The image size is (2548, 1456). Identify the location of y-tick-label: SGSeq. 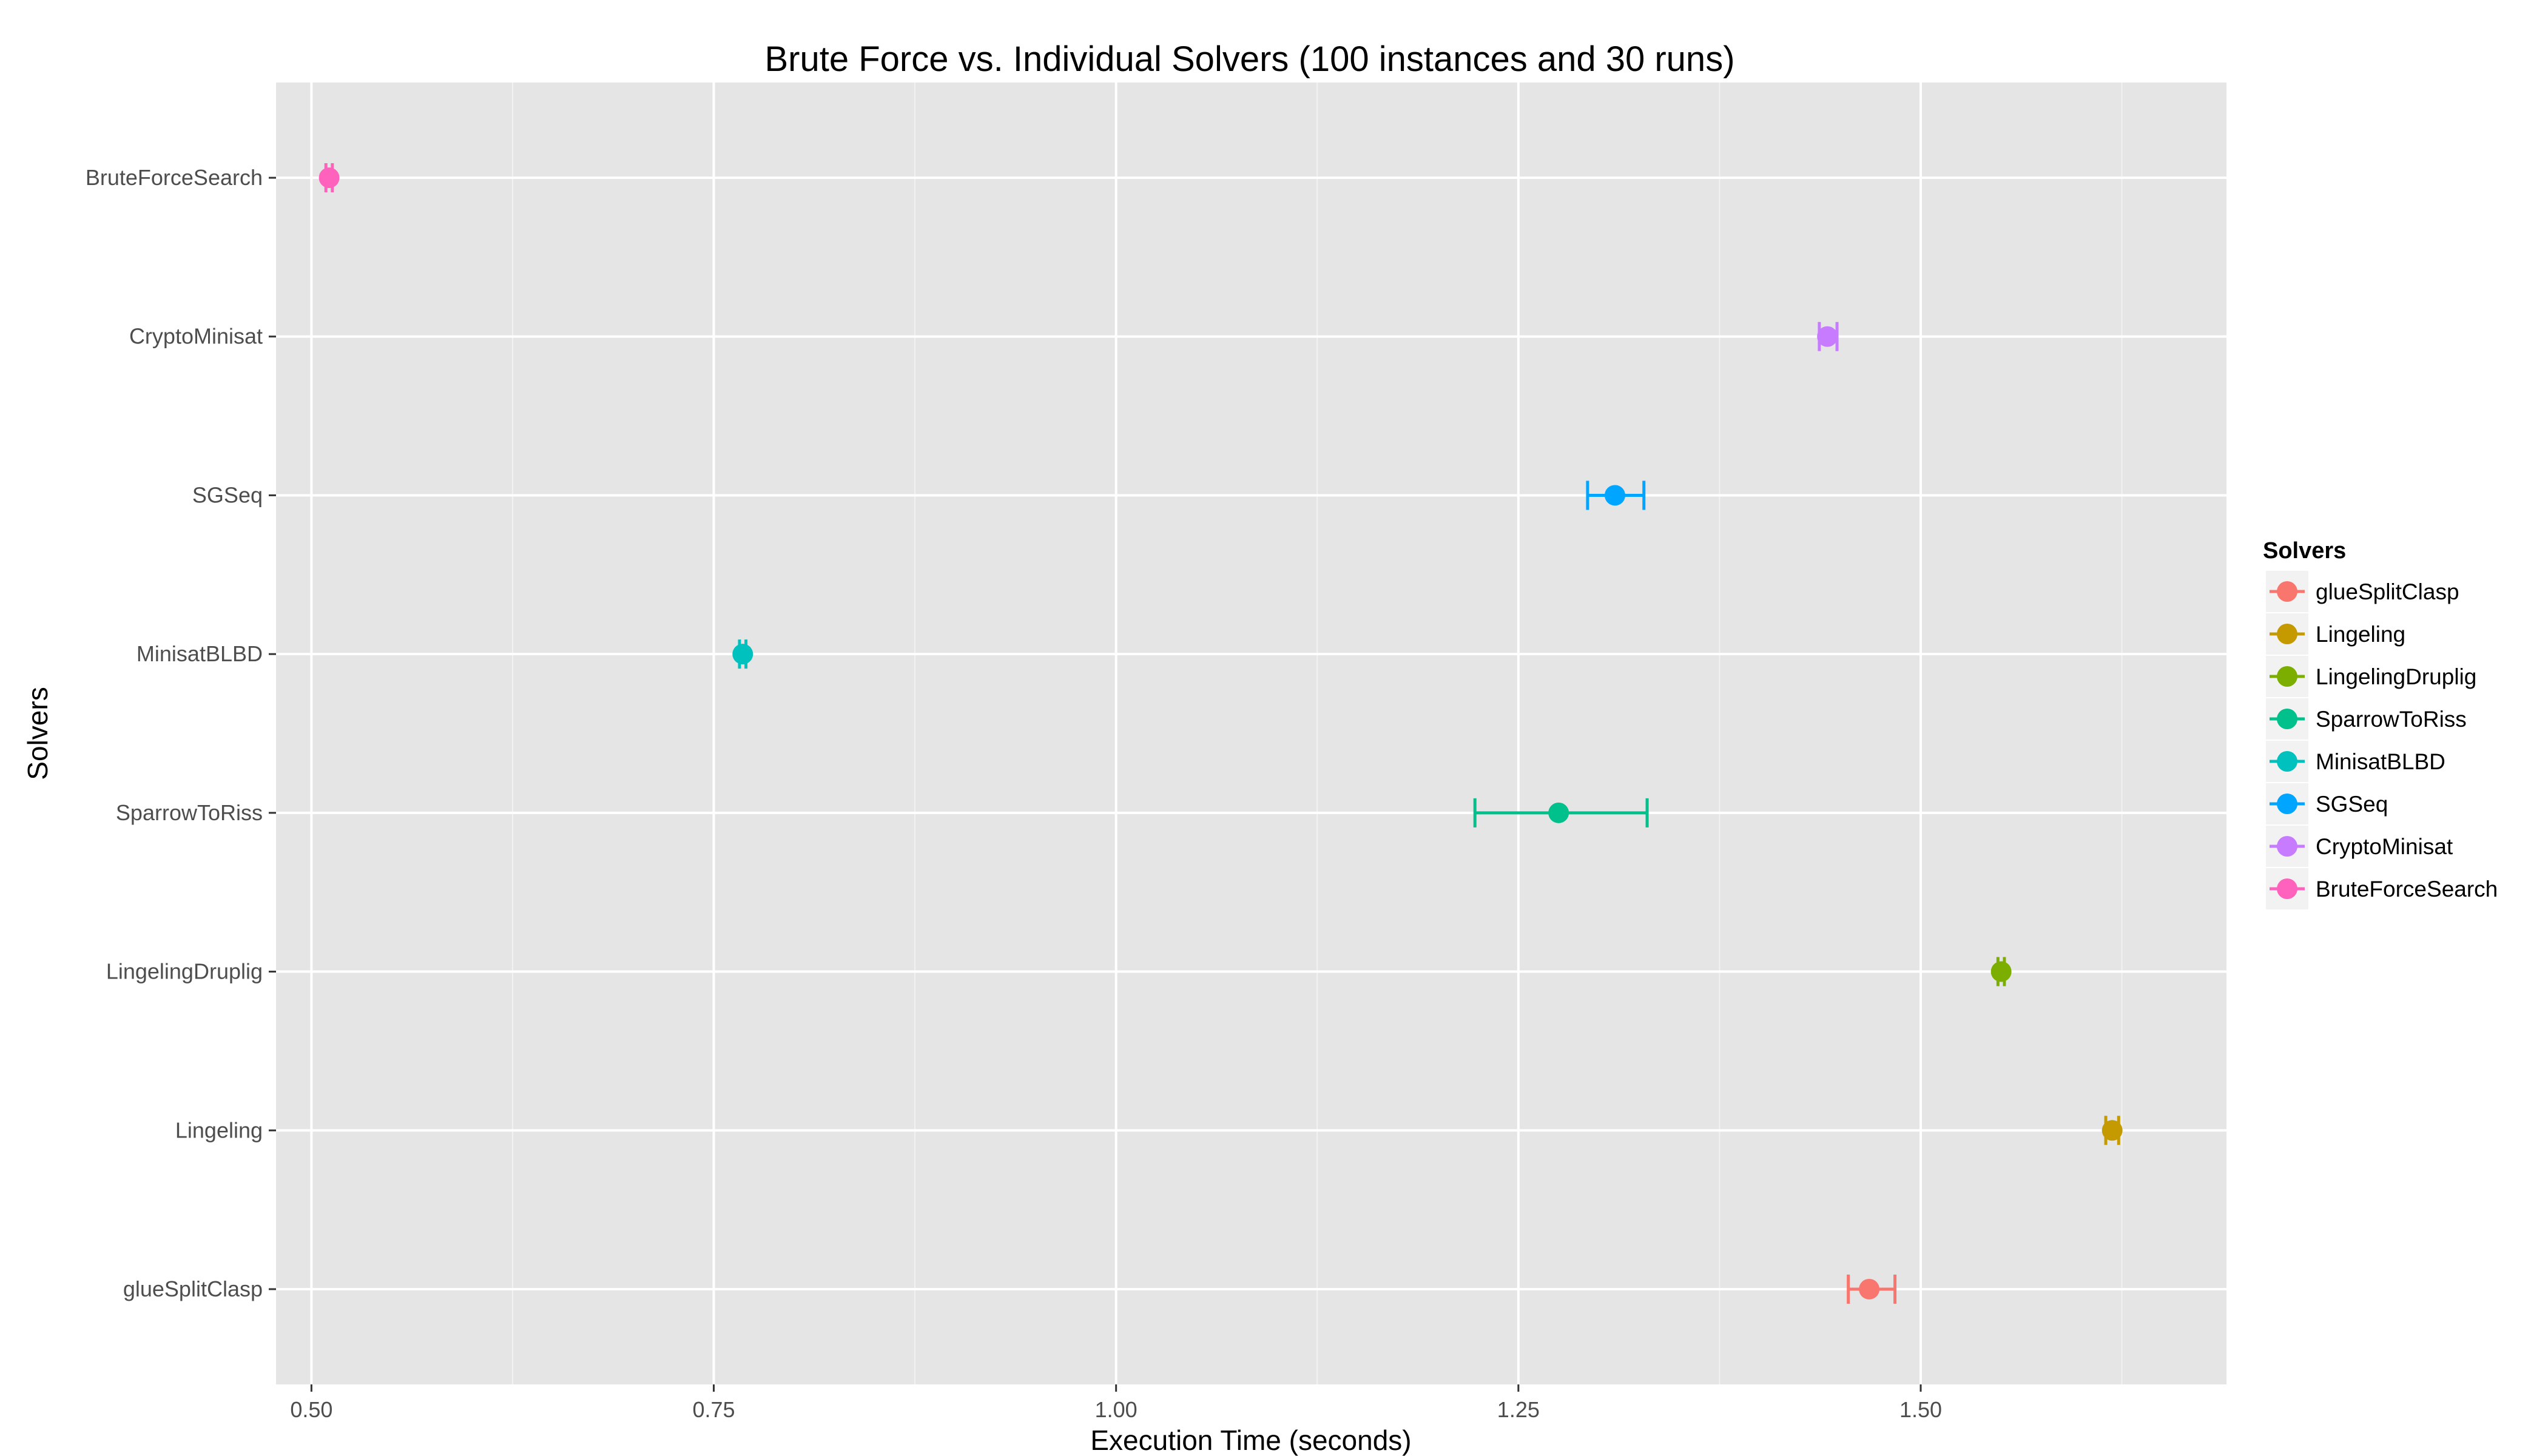
(227, 494).